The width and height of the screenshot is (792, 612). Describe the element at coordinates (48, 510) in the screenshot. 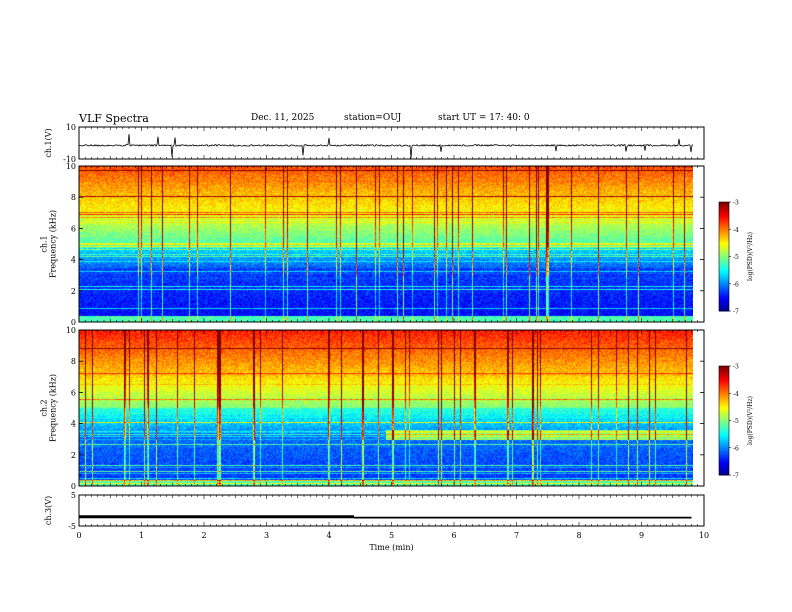

I see `y-axis-label: ch.3(V)` at that location.